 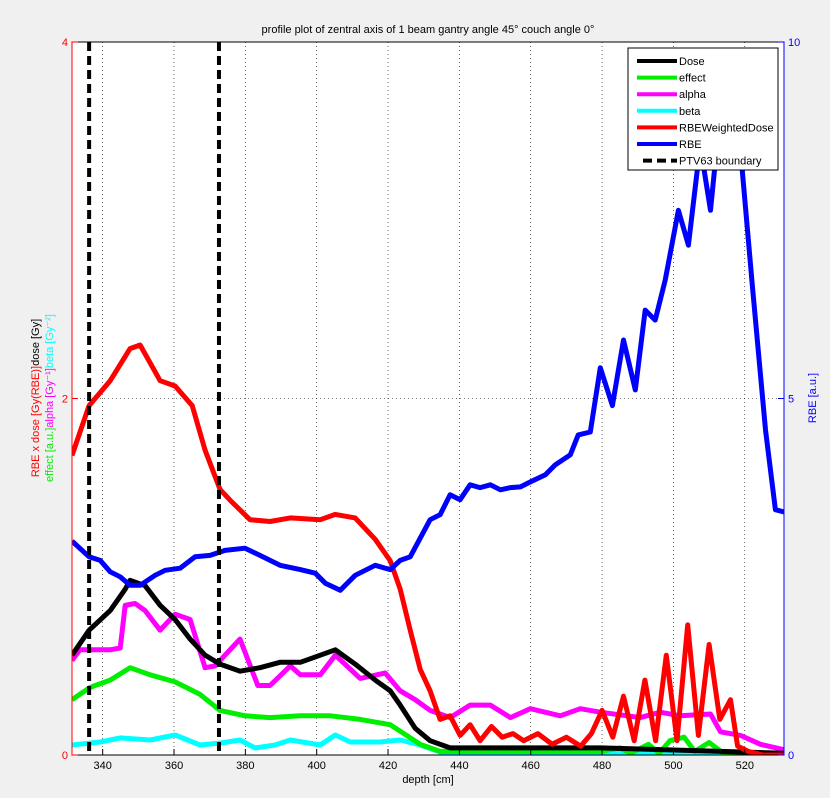 What do you see at coordinates (690, 145) in the screenshot?
I see `legend-label: RBE` at bounding box center [690, 145].